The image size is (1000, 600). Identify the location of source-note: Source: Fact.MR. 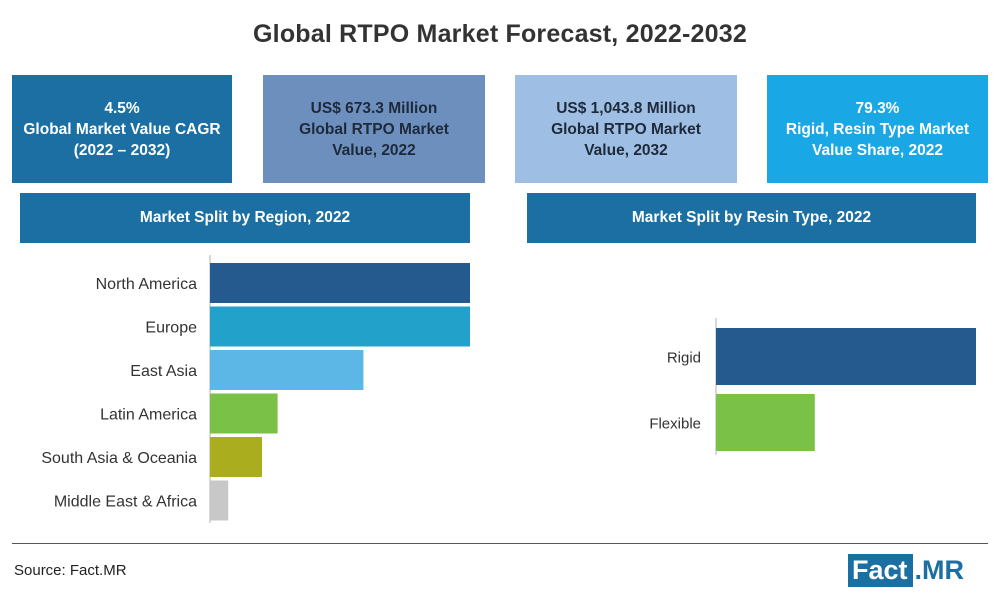
(70, 570).